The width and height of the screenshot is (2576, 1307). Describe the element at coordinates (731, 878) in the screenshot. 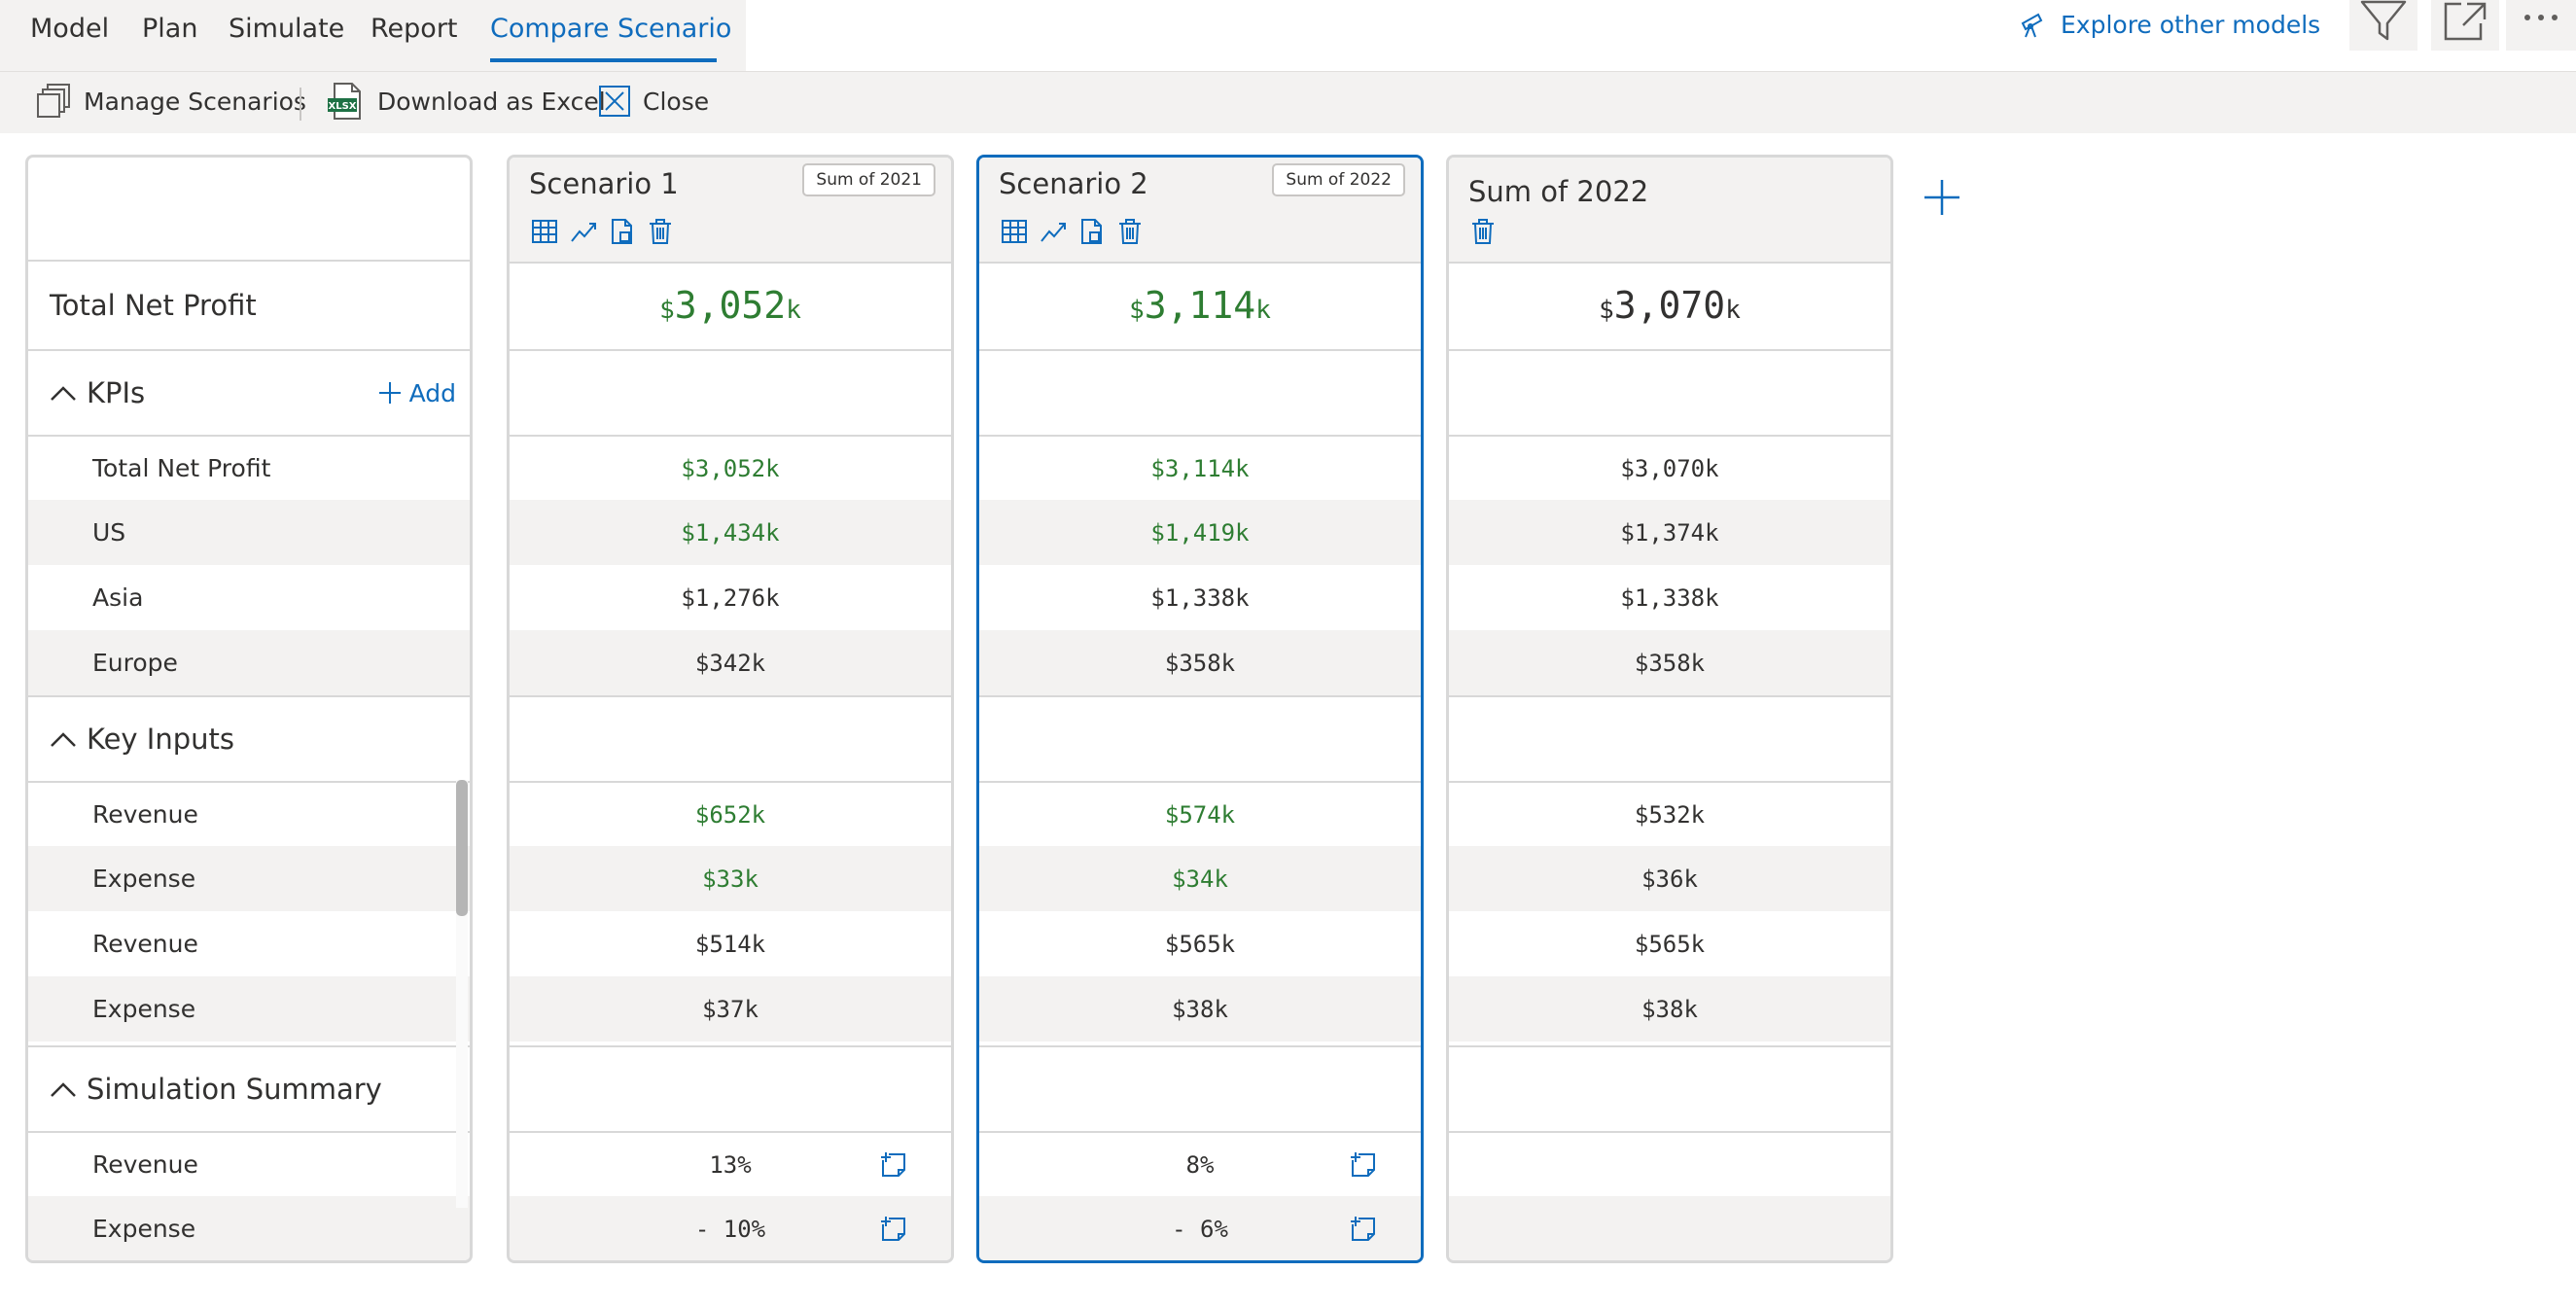

I see `table-row: $33k` at that location.